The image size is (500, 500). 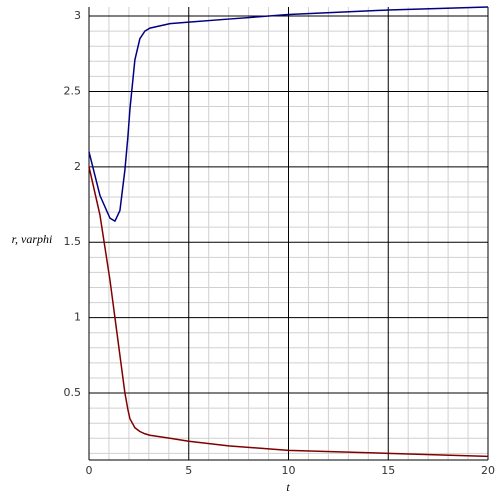 I want to click on y-tick-label: 2, so click(x=77, y=166).